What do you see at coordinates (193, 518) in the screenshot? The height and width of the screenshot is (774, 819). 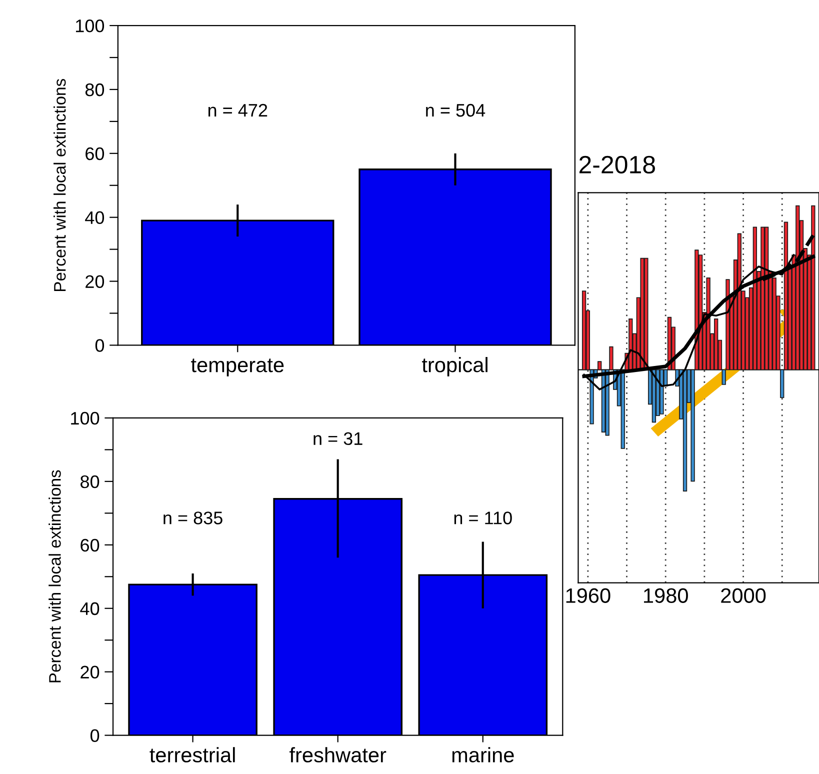 I see `annotation: n = 835` at bounding box center [193, 518].